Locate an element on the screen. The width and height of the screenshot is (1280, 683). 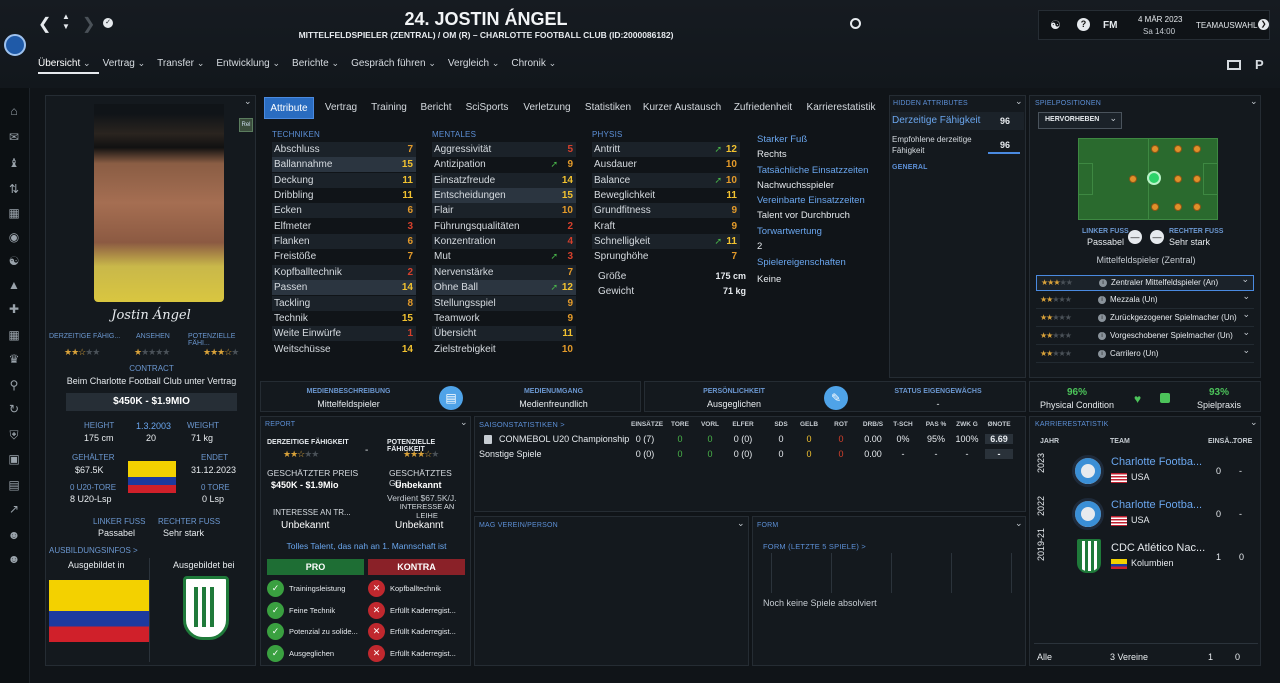
dob-value: 1.3.2003 is located at coordinates (154, 426).